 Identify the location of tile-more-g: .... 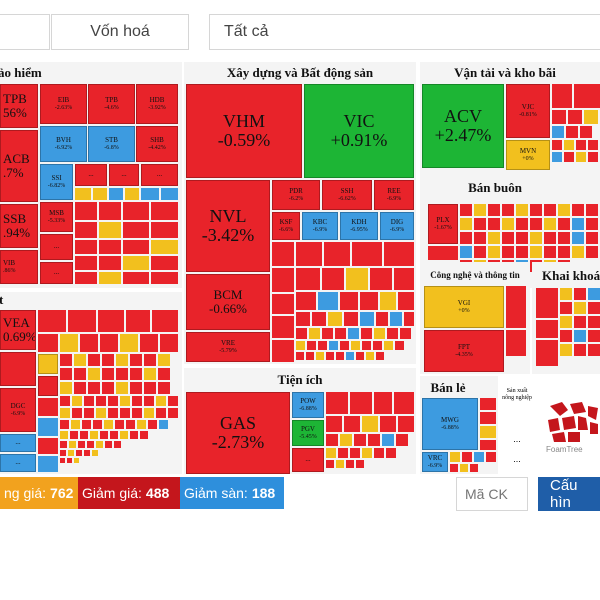
(18, 463).